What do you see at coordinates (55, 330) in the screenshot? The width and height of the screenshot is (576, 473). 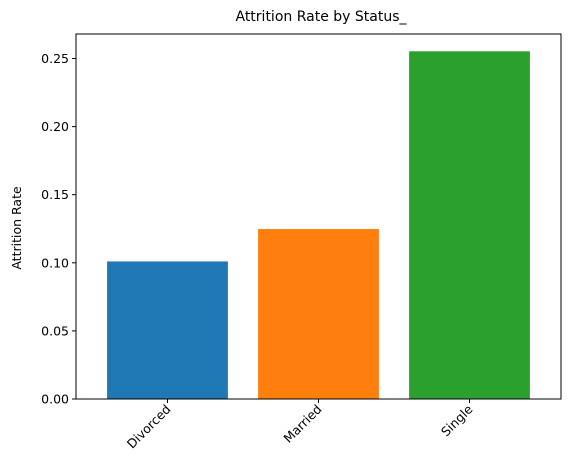 I see `y-tick-label: 0.05` at bounding box center [55, 330].